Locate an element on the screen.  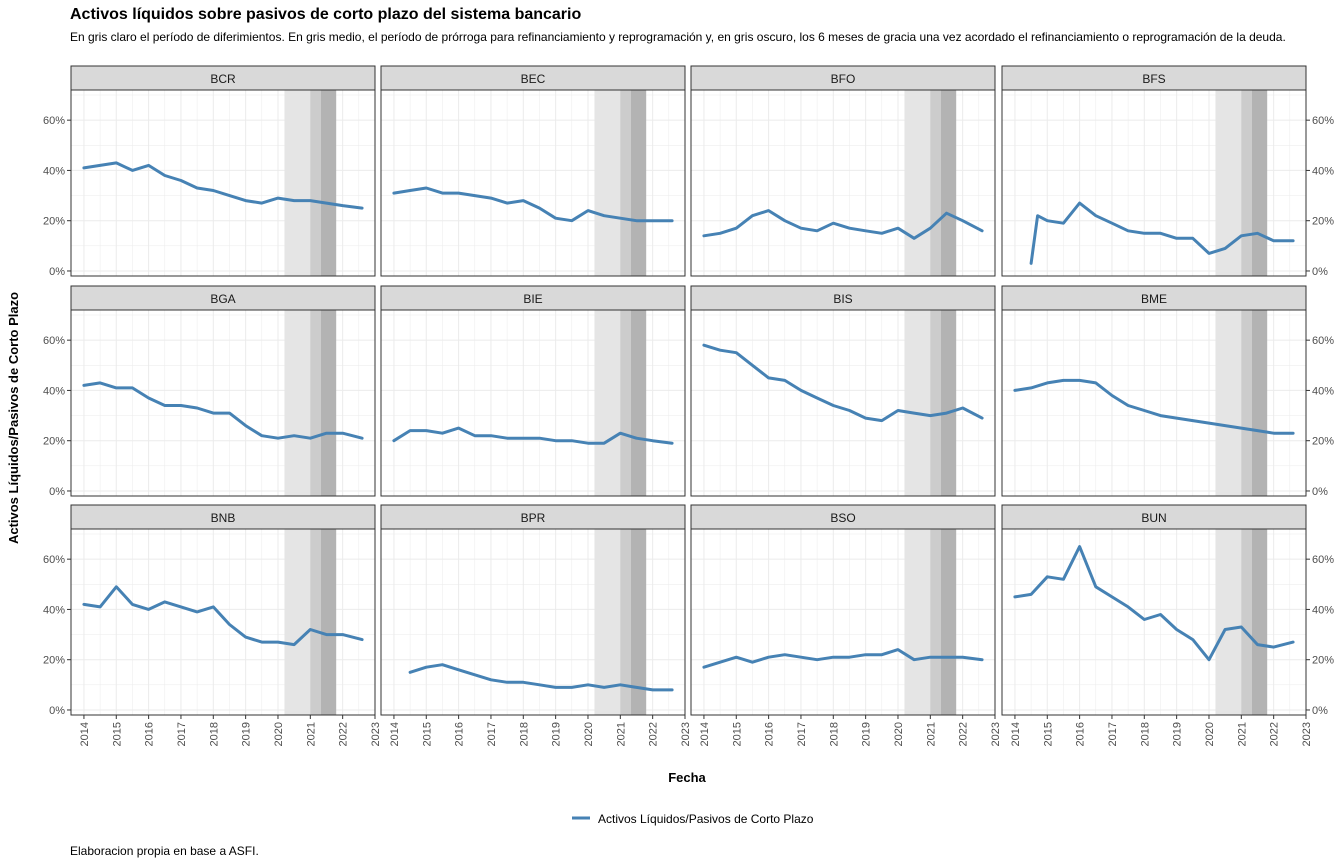
facet-strip-label: BNB is located at coordinates (223, 518).